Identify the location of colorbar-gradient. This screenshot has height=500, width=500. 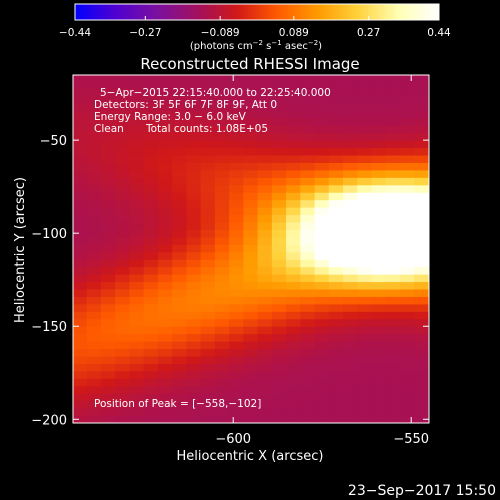
(257, 12).